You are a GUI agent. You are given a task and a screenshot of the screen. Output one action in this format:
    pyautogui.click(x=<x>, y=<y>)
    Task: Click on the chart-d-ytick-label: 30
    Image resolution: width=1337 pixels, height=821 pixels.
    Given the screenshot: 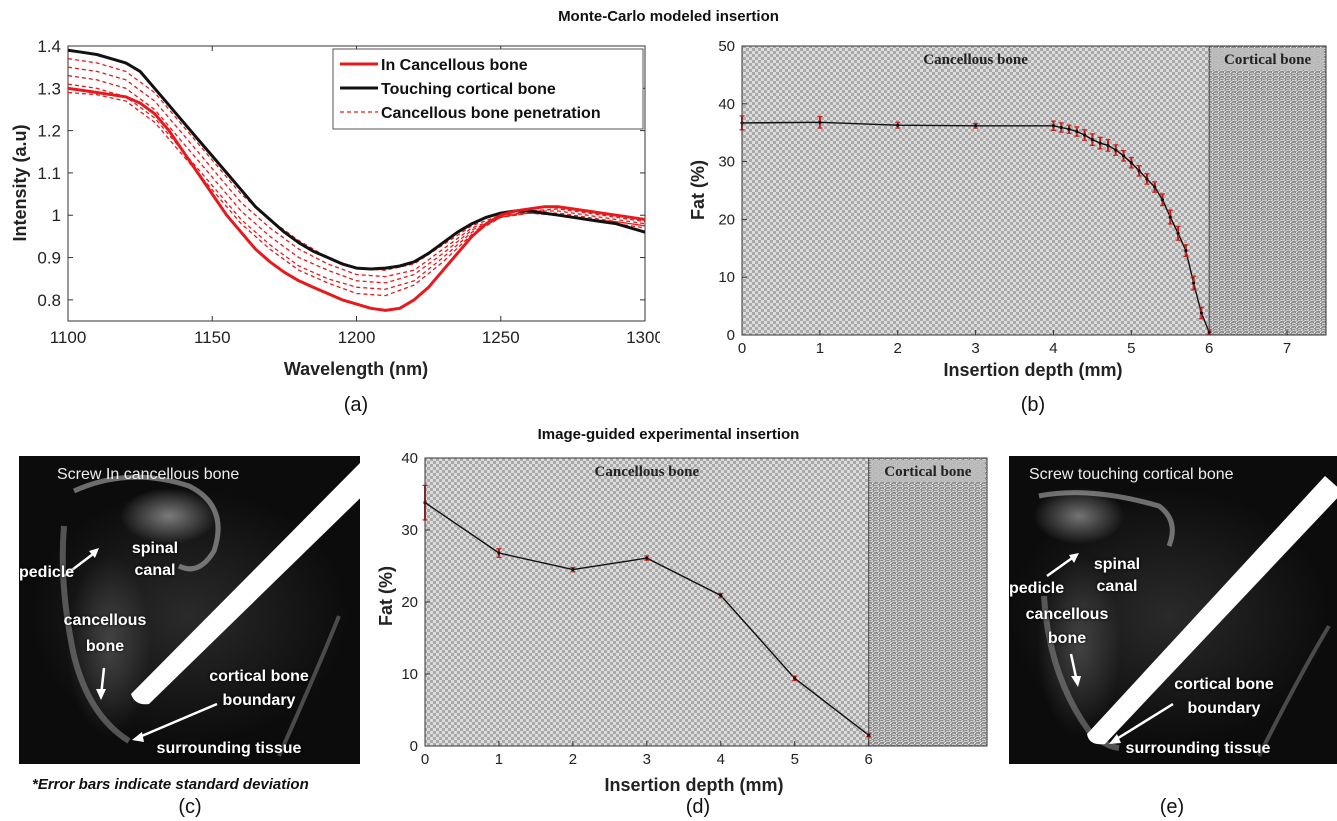 What is the action you would take?
    pyautogui.click(x=409, y=530)
    